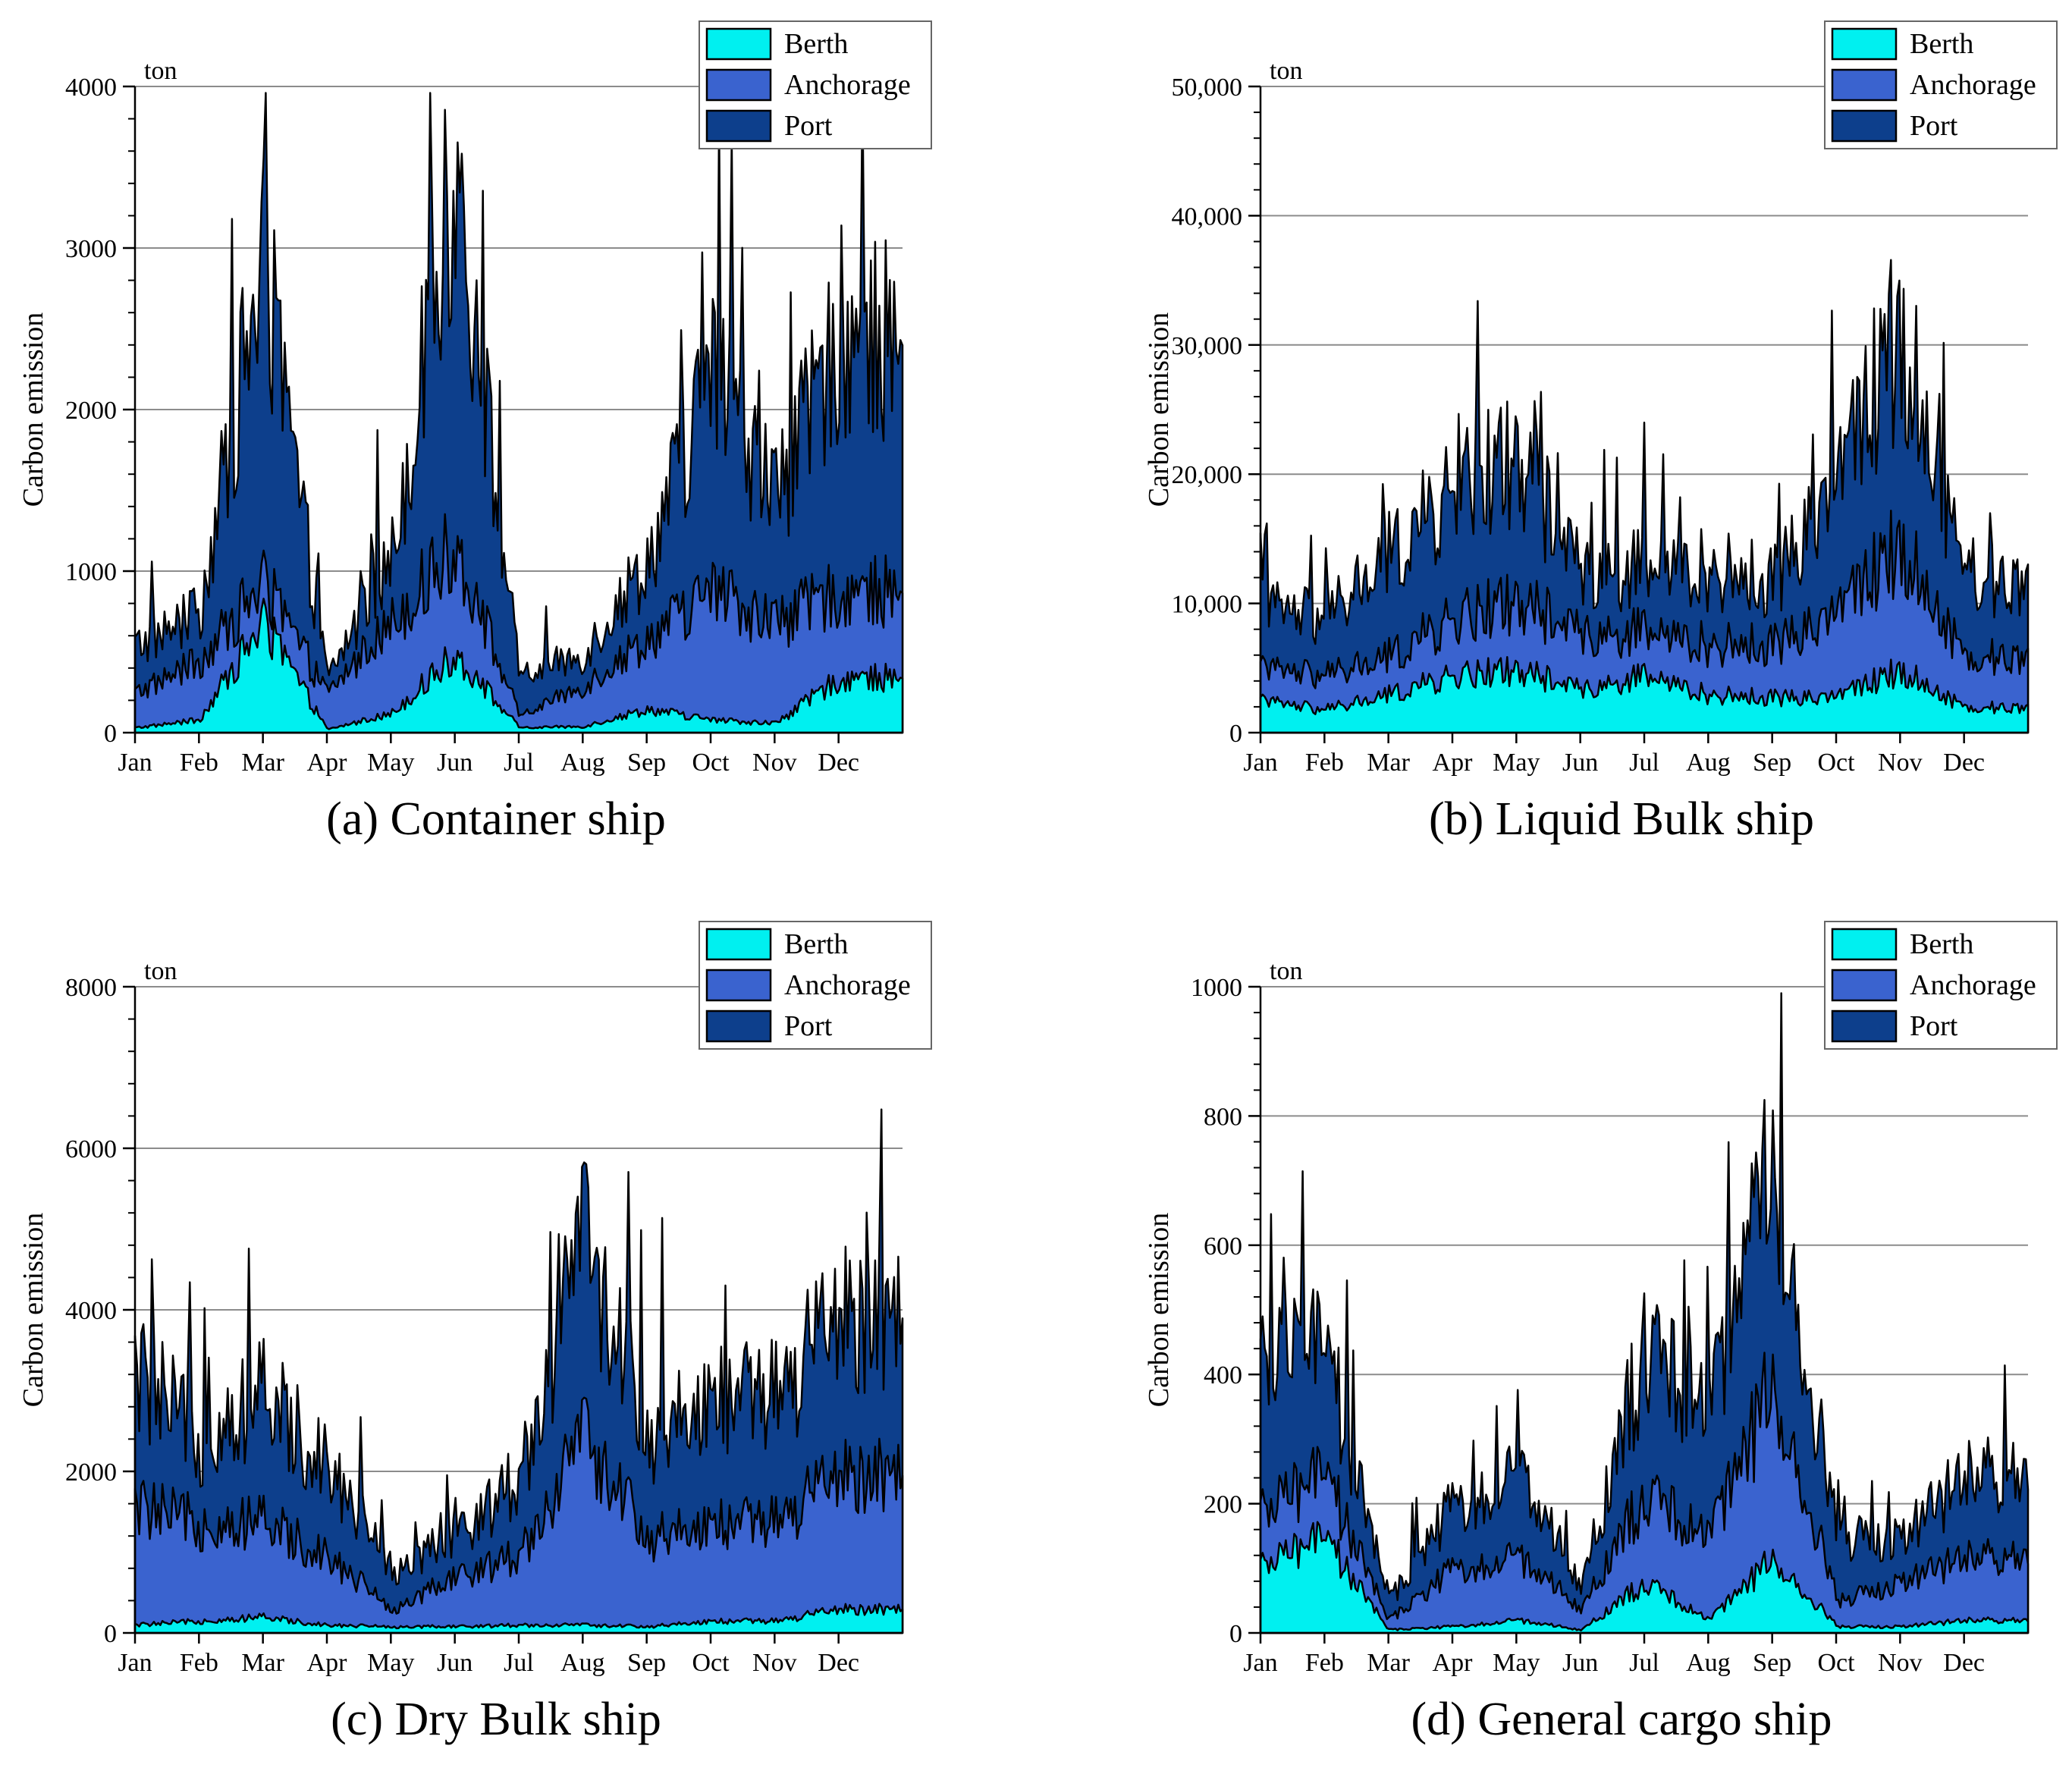  I want to click on y-tick-label-a-2: 2000, so click(91, 411).